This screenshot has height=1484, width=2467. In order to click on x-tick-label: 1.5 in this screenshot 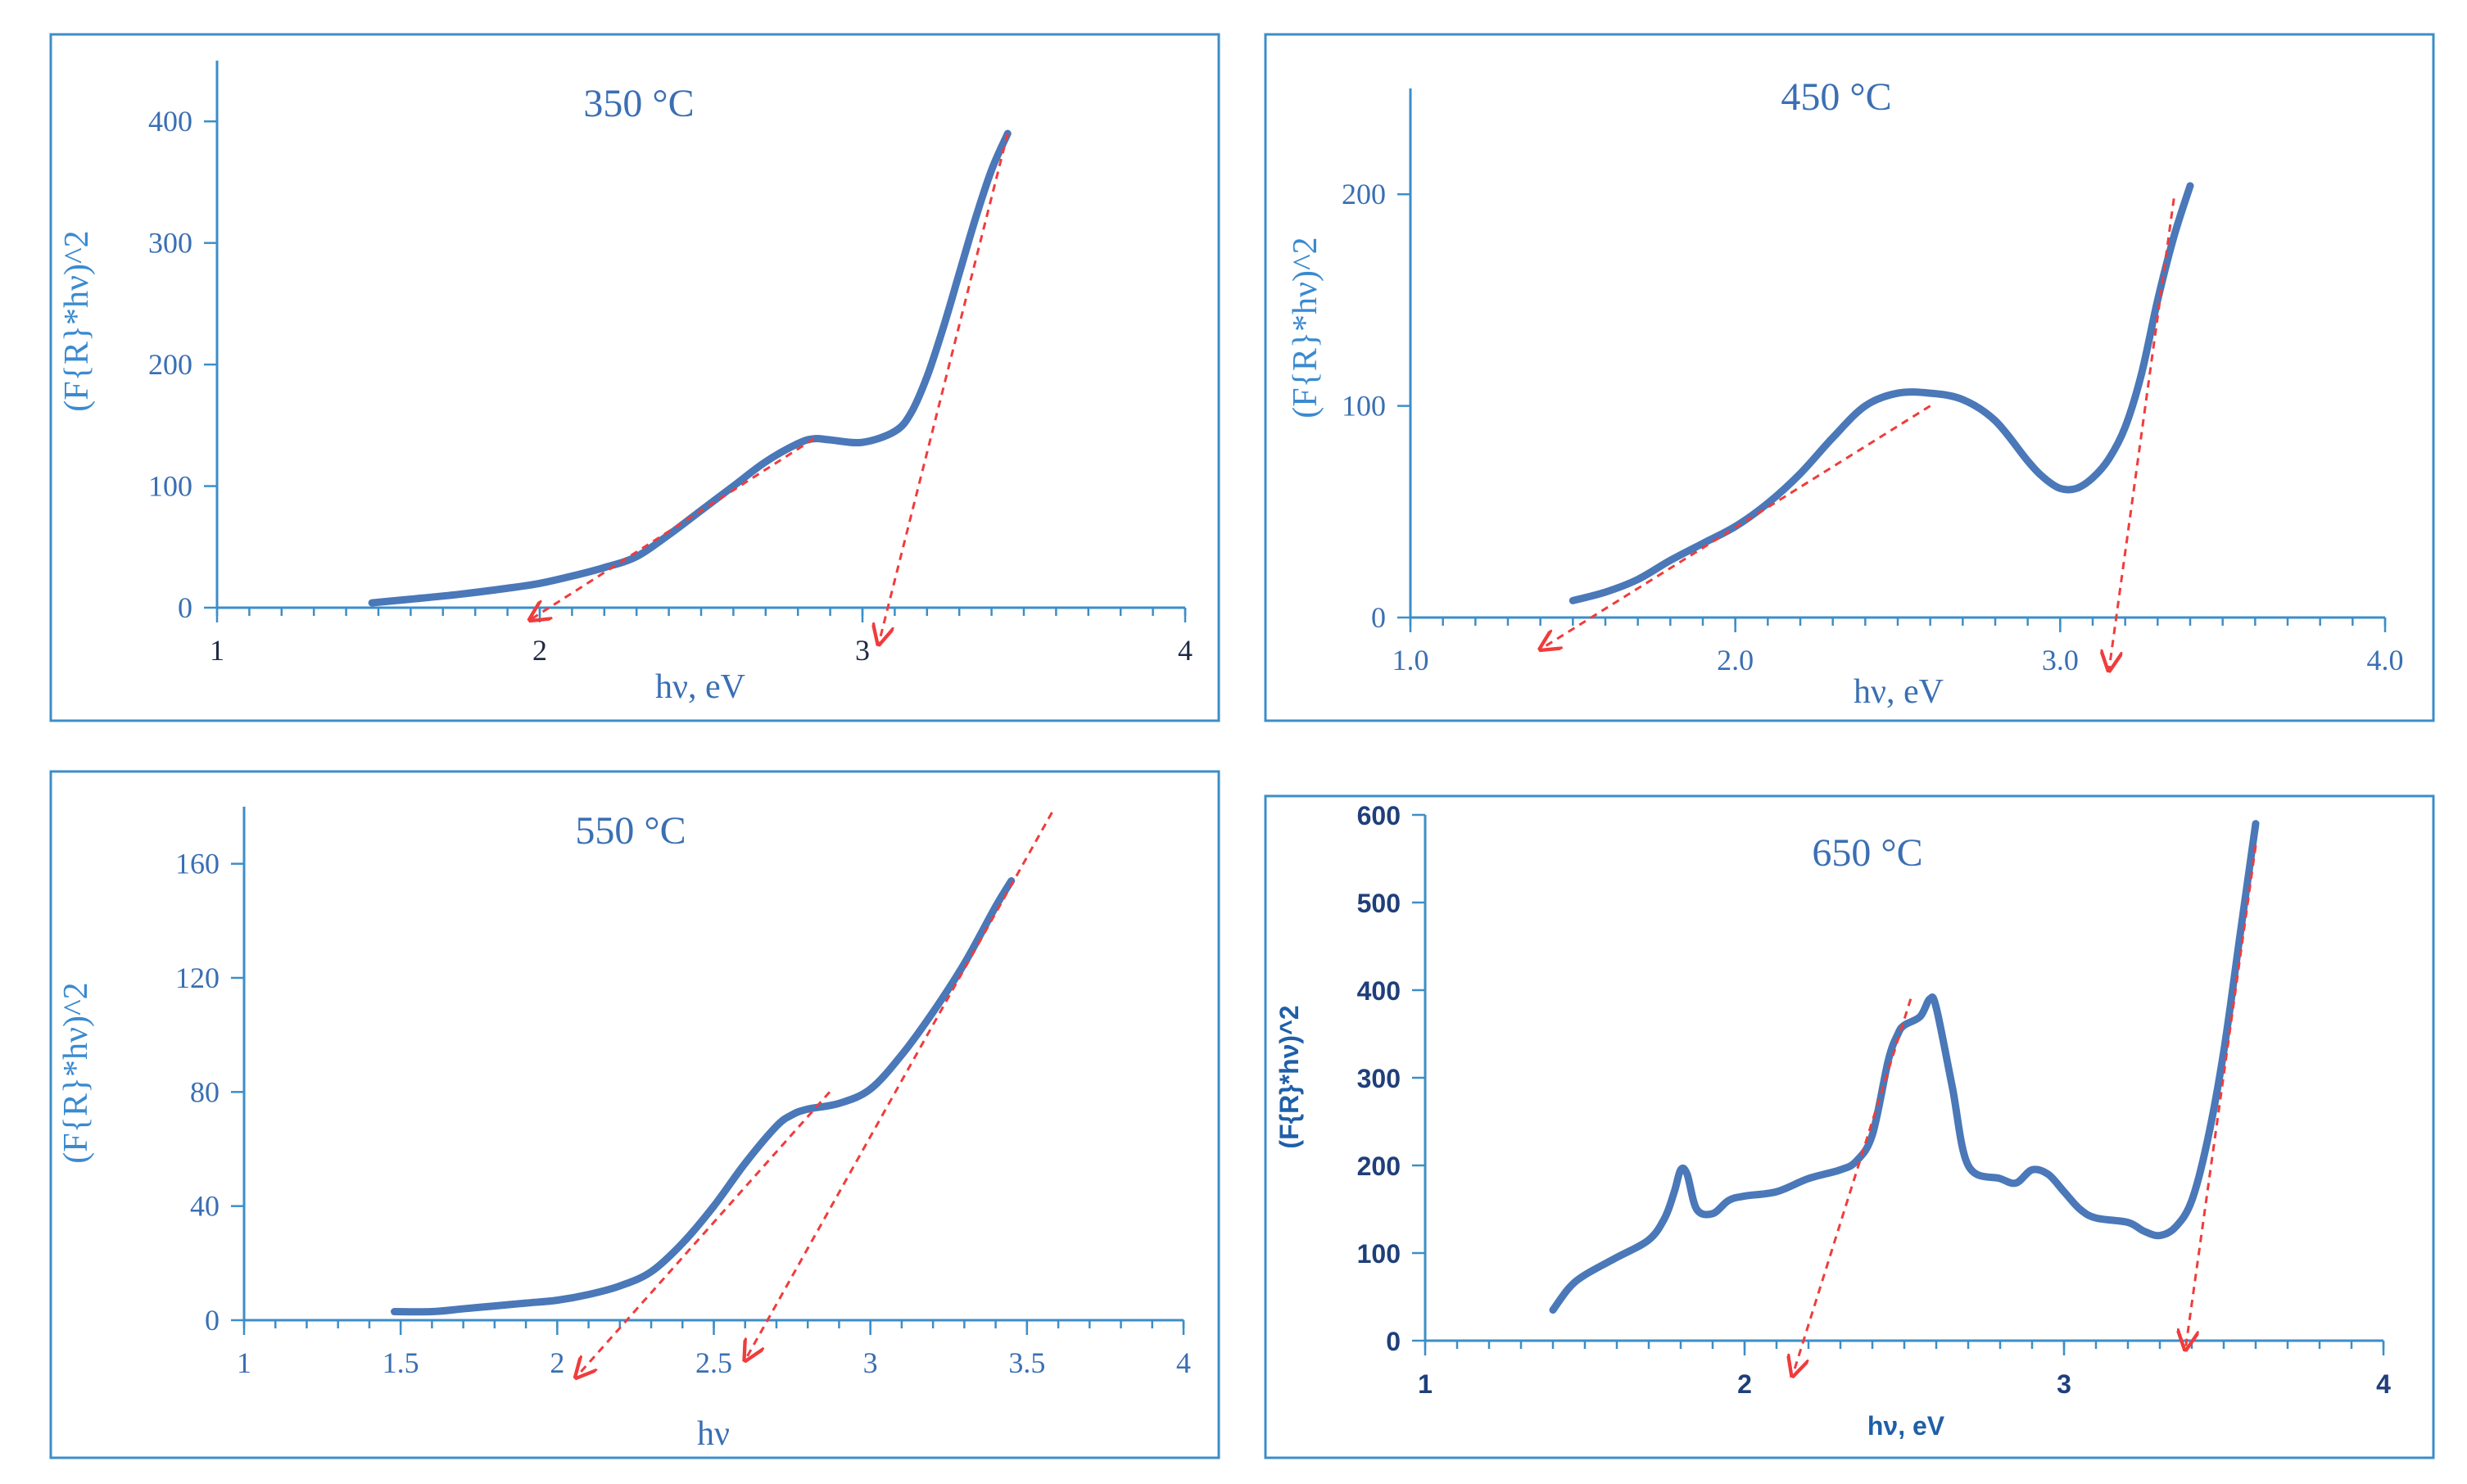, I will do `click(400, 1362)`.